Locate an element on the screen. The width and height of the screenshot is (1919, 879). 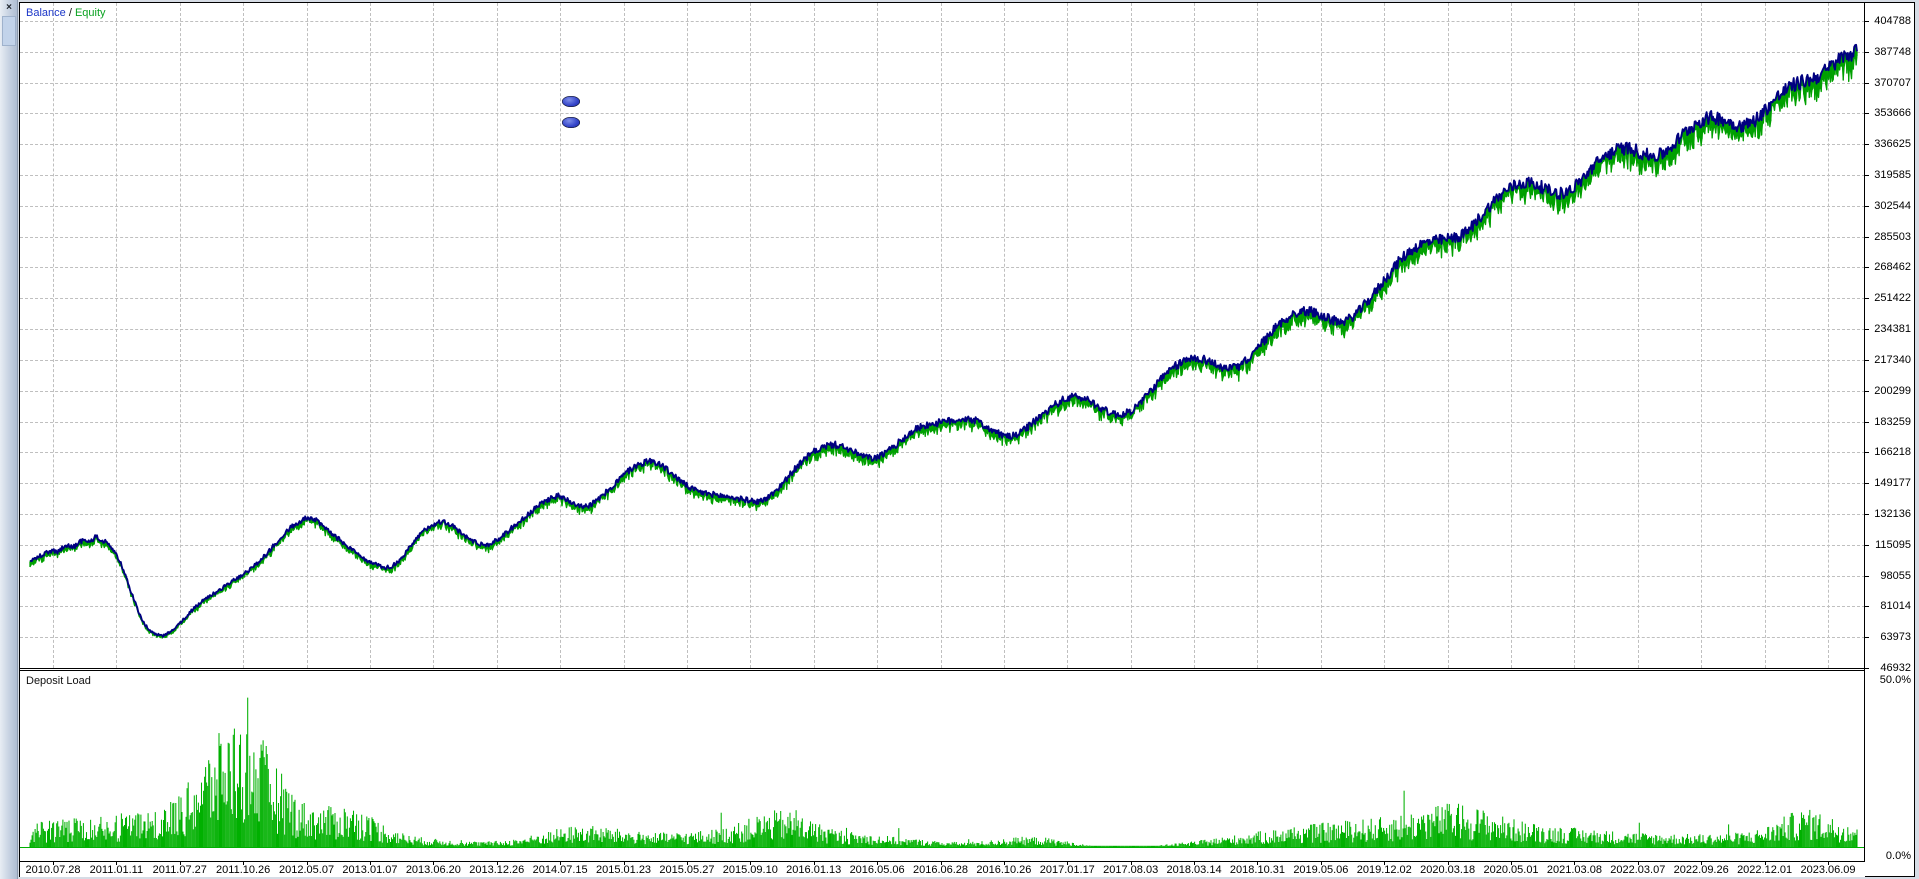
legend-balance: Balance is located at coordinates (46, 13).